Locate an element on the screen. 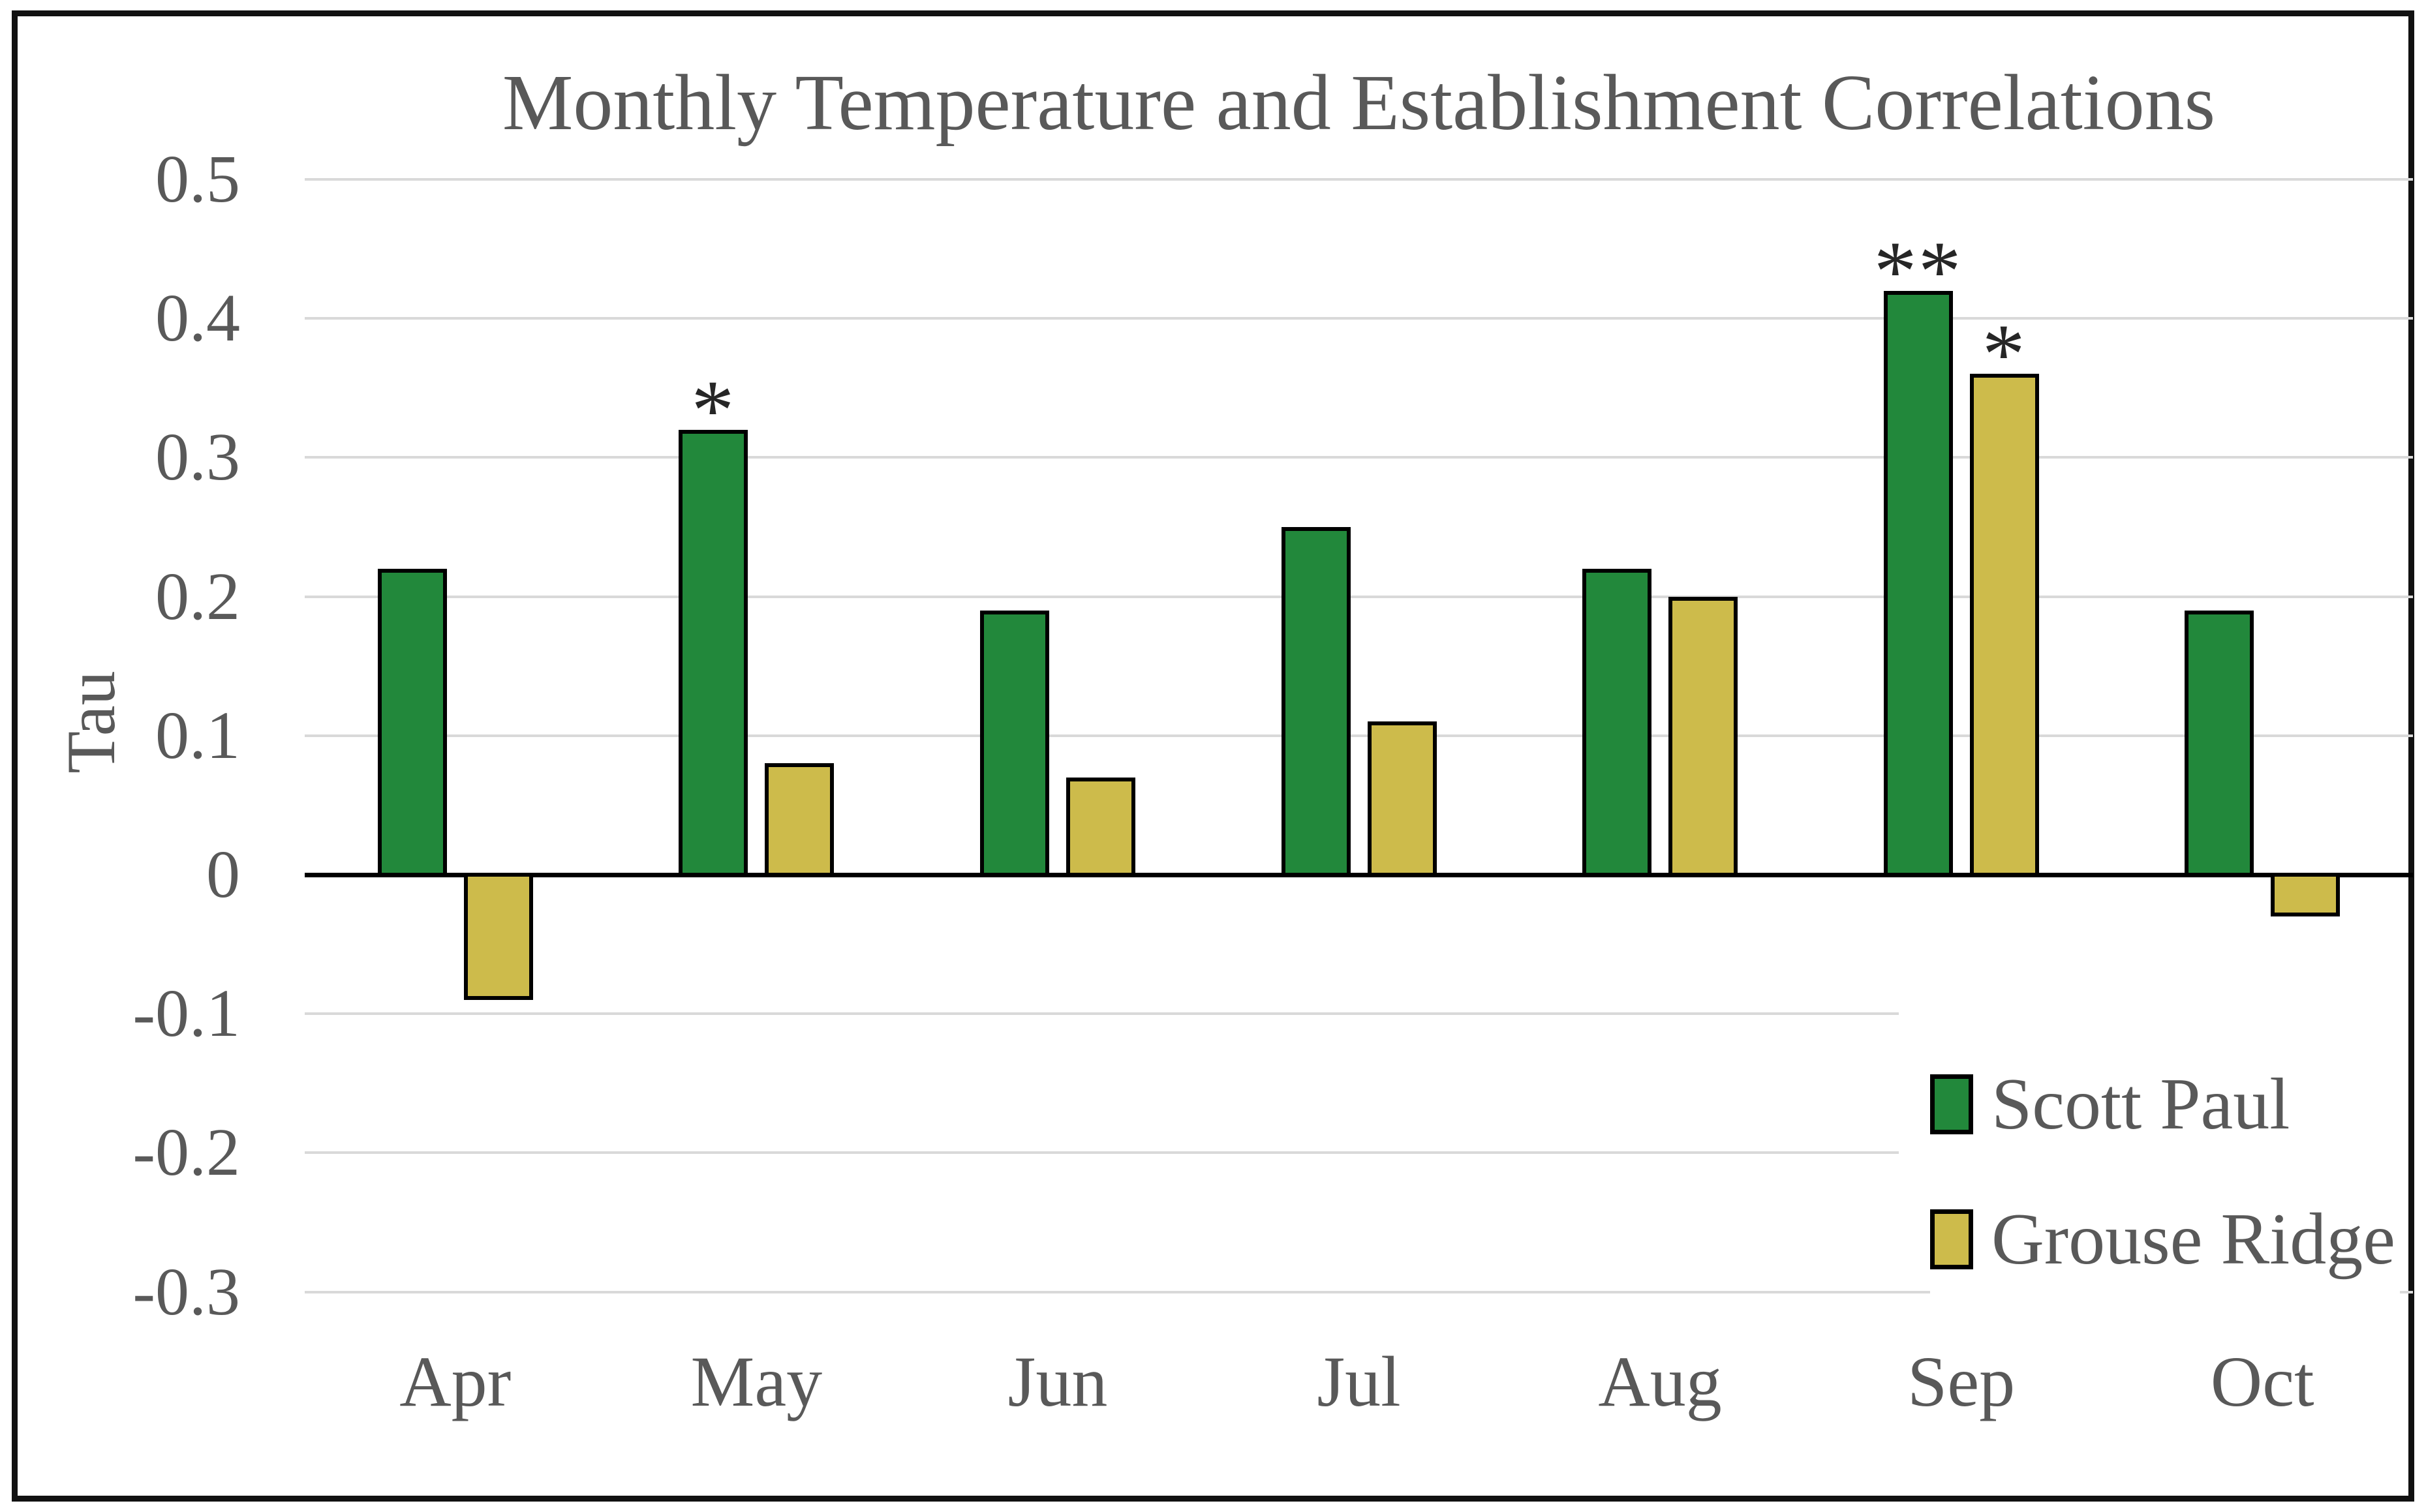  x-tick-label: May is located at coordinates (756, 1381).